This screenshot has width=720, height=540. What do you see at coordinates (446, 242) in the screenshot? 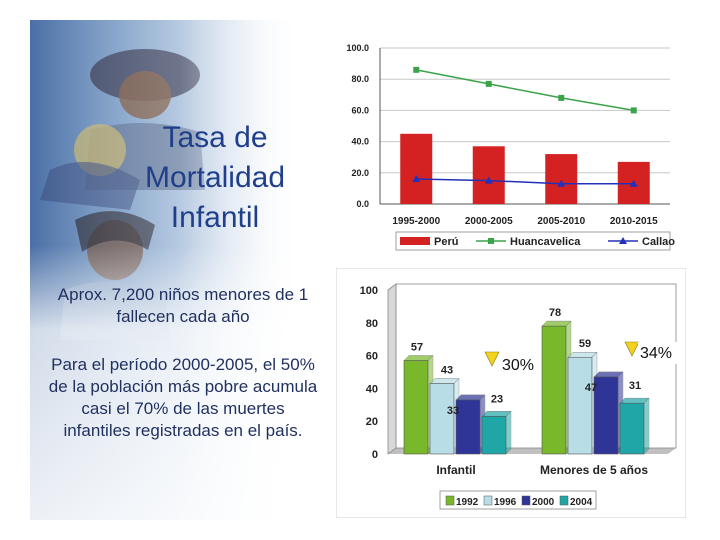
I see `legend-label: Perú` at bounding box center [446, 242].